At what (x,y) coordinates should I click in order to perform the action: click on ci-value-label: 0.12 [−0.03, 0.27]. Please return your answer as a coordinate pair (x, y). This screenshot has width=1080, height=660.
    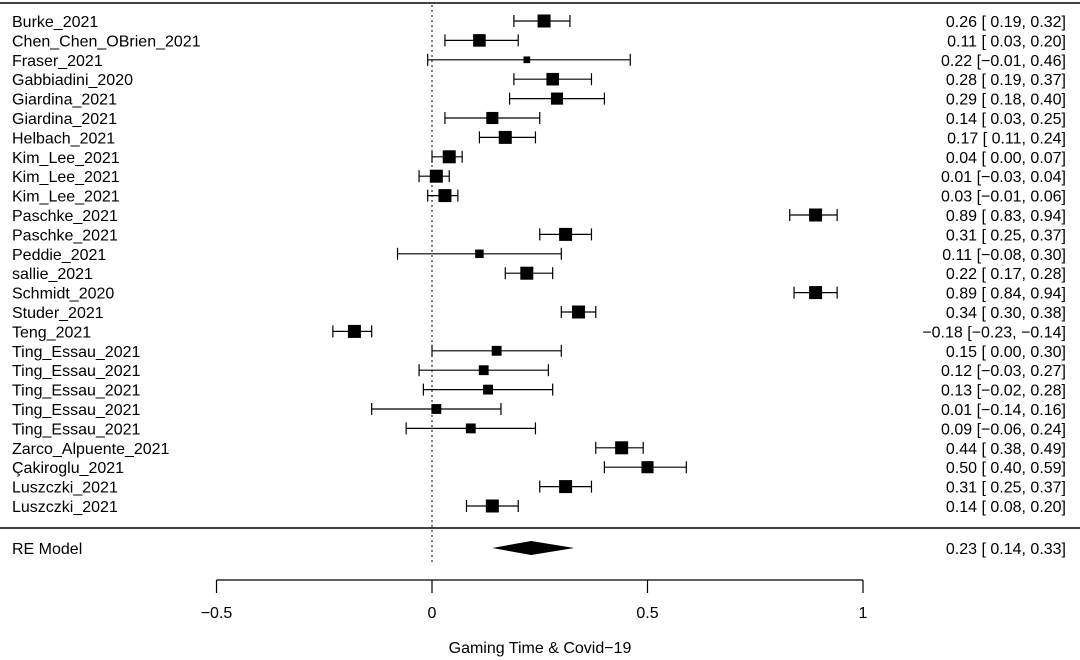
    Looking at the image, I should click on (1003, 371).